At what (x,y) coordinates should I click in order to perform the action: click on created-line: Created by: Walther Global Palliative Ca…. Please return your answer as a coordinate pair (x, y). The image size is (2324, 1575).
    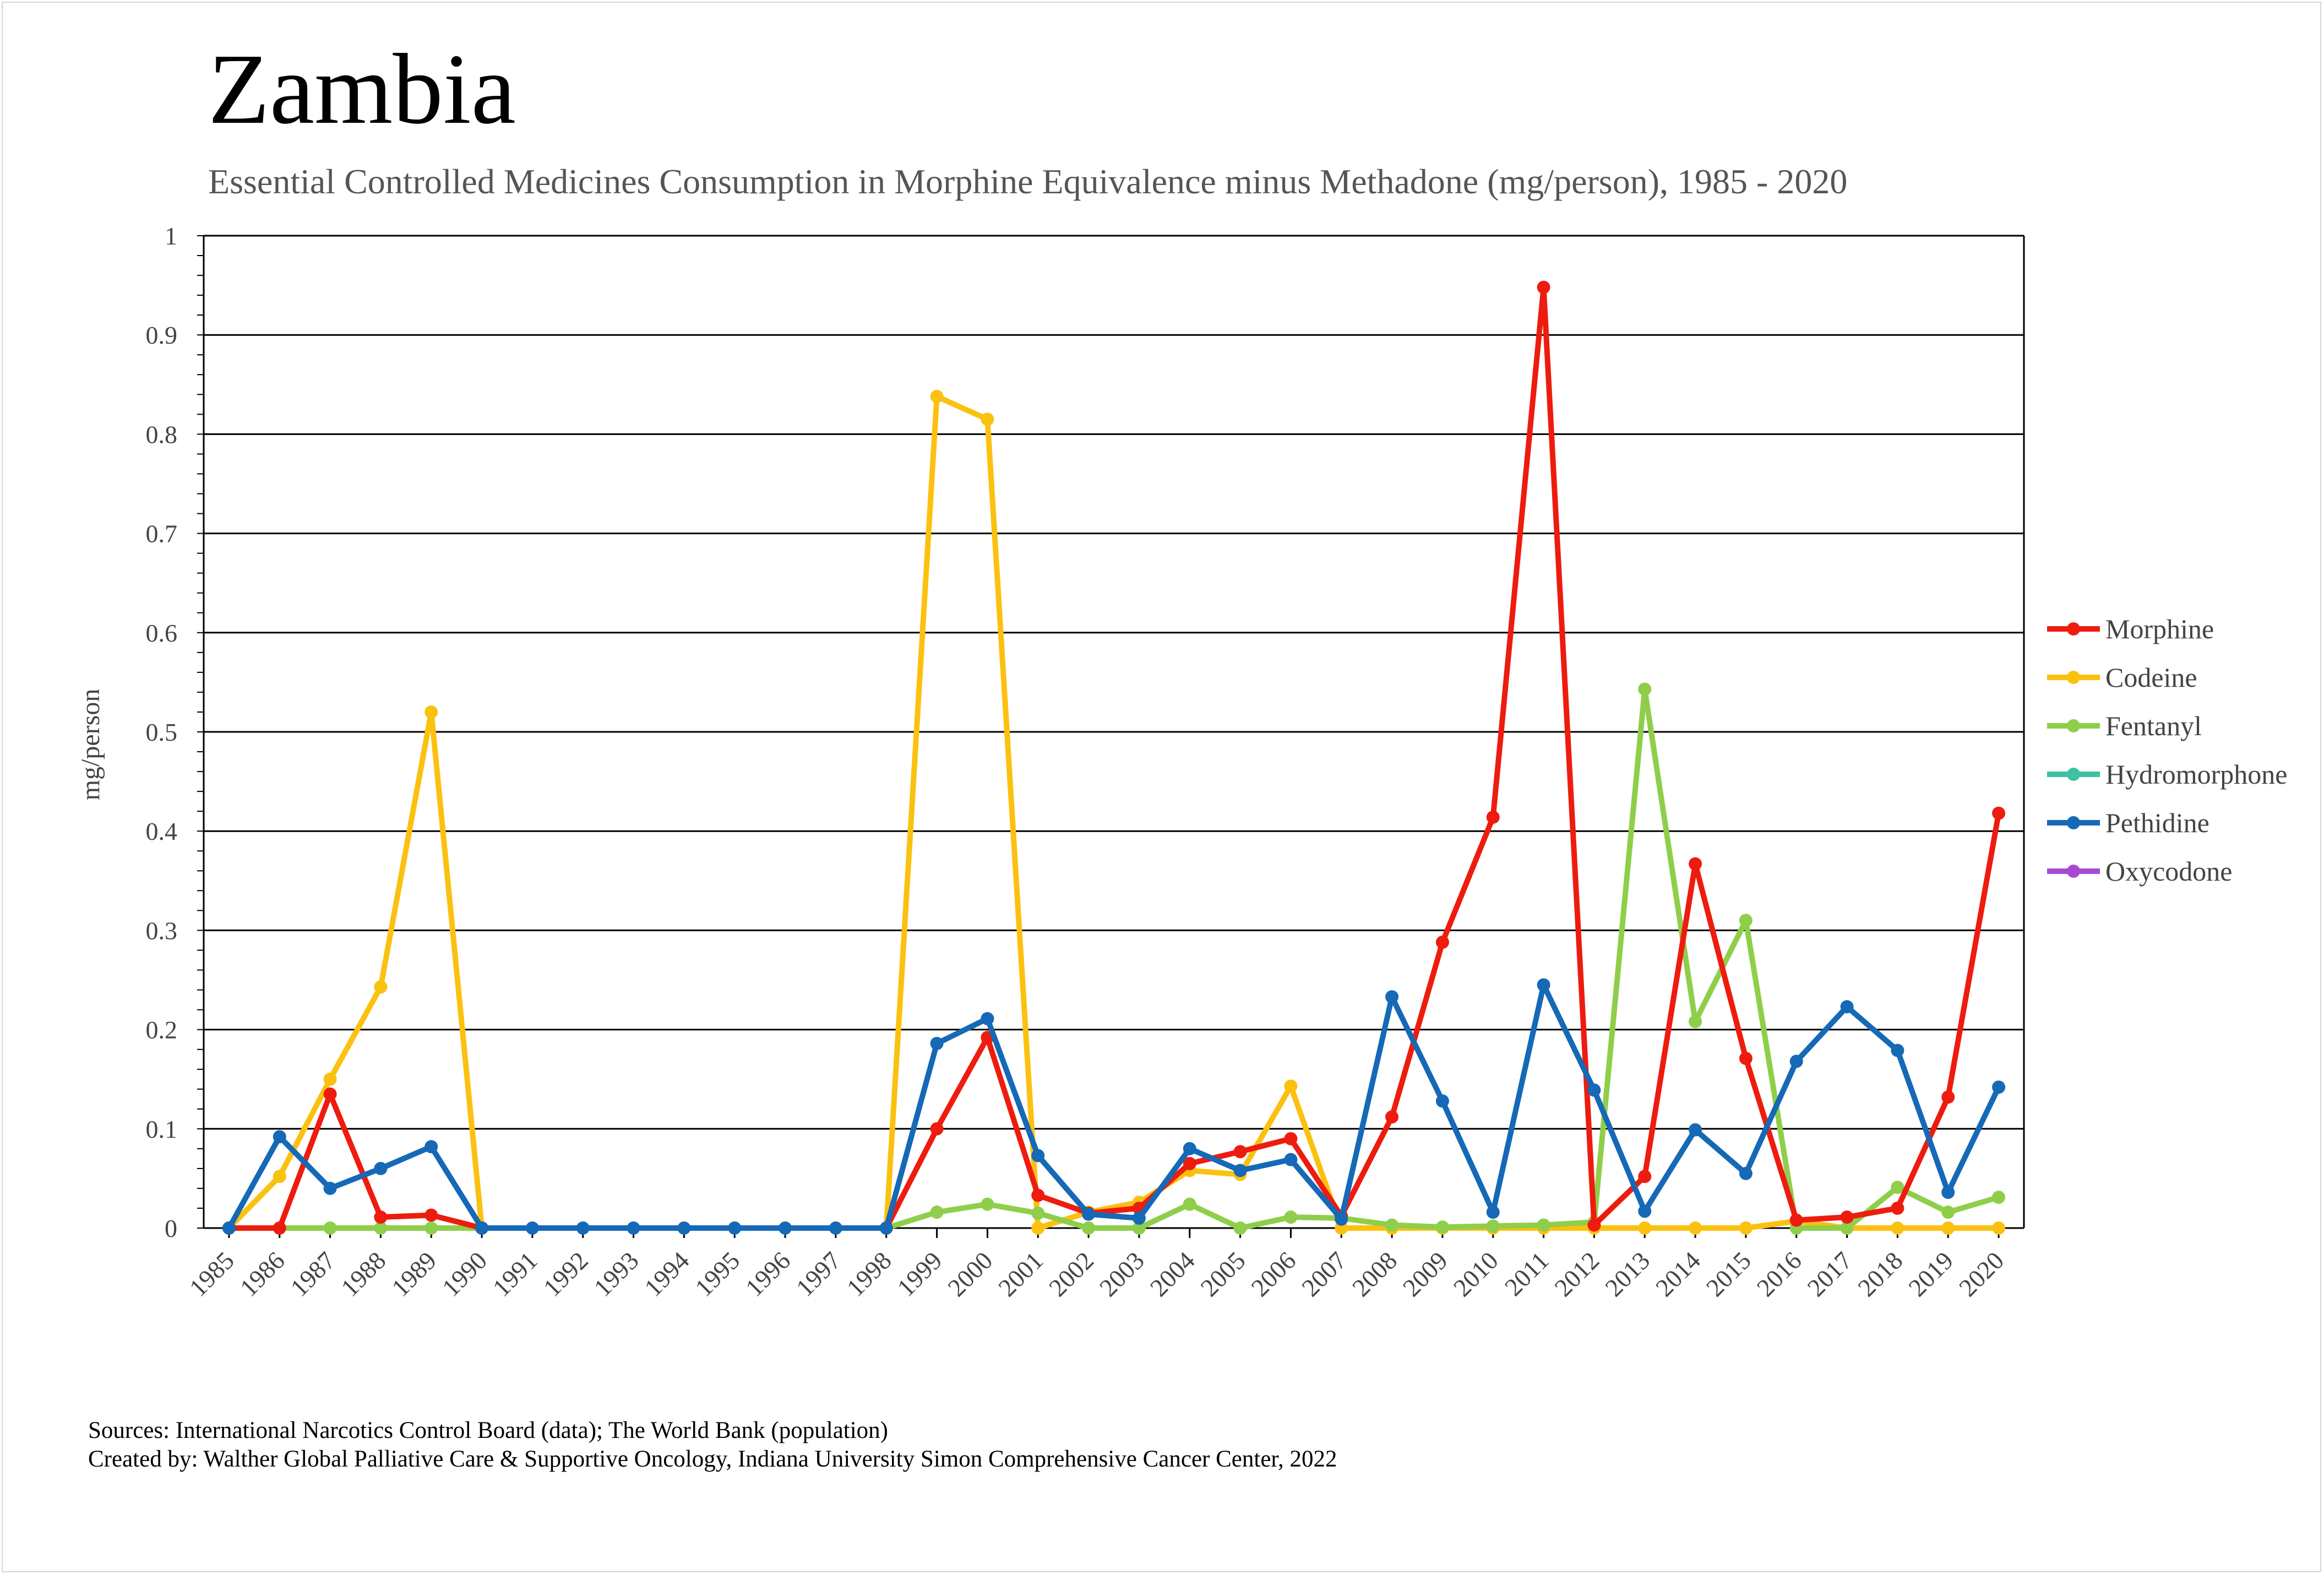
    Looking at the image, I should click on (712, 1459).